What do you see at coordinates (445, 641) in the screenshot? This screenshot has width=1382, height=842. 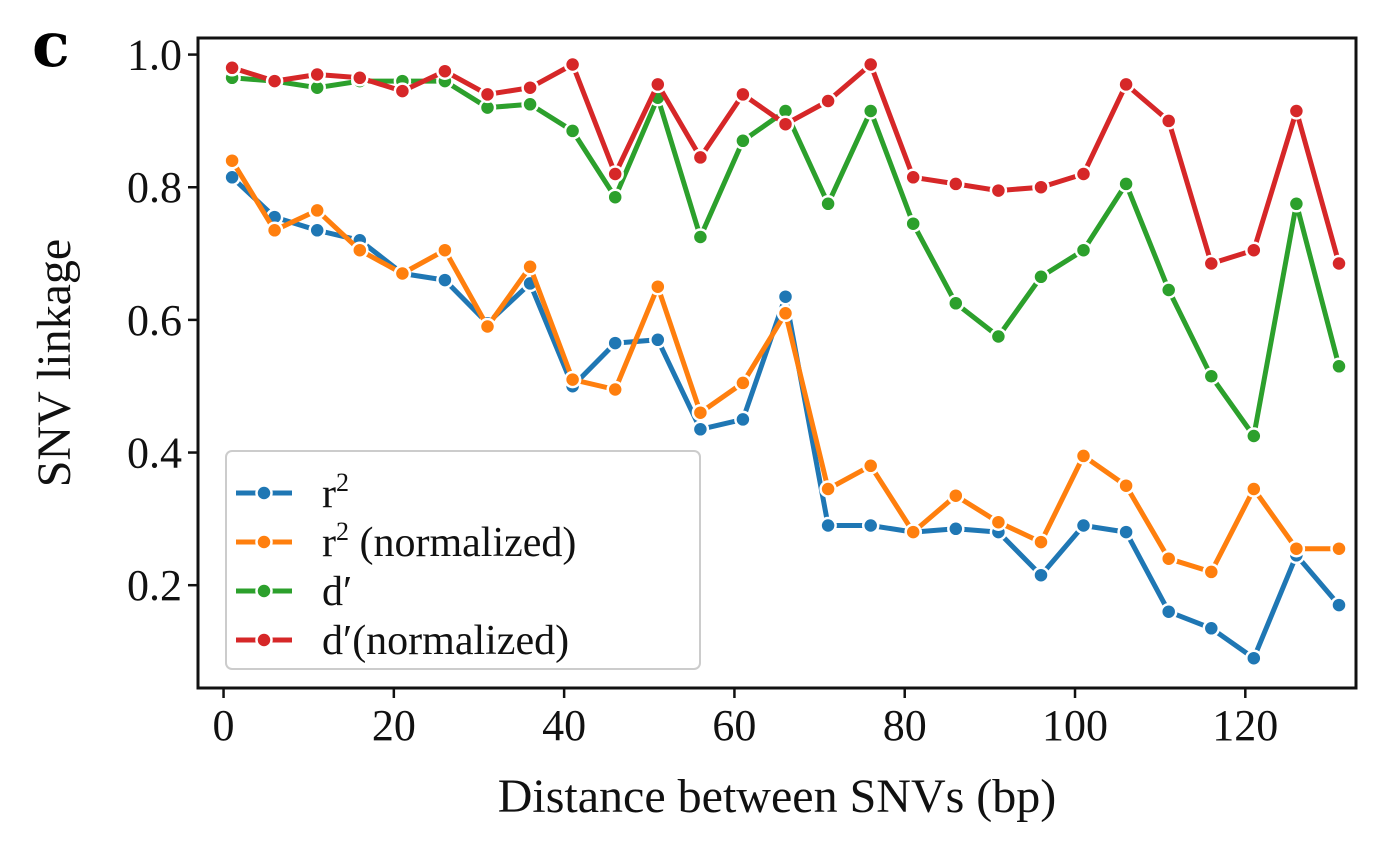 I see `legend-label: d′(normalized)` at bounding box center [445, 641].